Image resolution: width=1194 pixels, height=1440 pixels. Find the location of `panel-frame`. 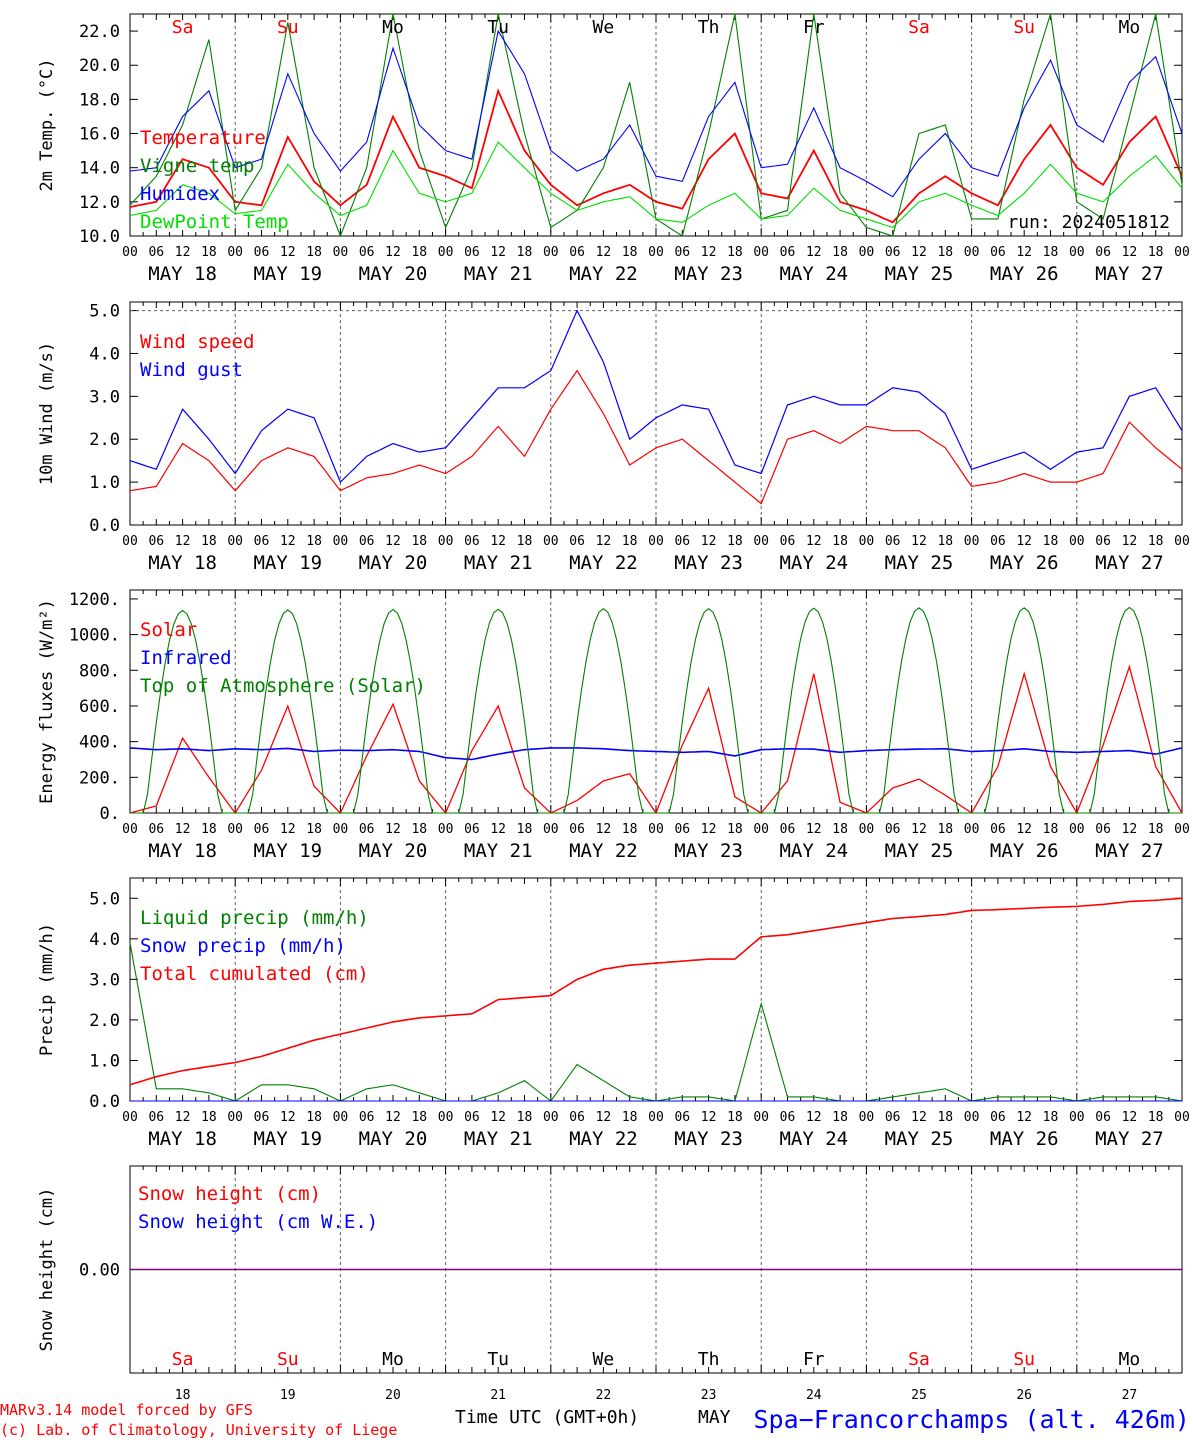

panel-frame is located at coordinates (656, 413).